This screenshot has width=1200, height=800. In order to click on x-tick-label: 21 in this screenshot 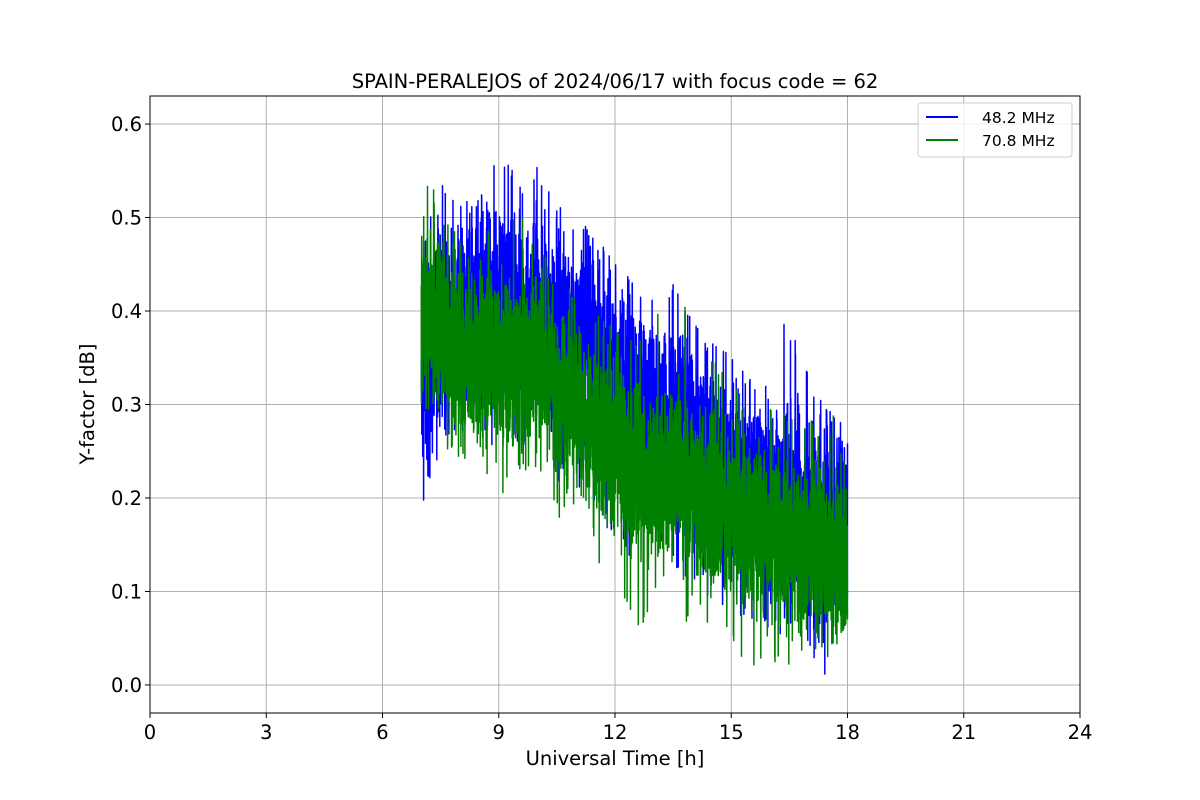, I will do `click(963, 732)`.